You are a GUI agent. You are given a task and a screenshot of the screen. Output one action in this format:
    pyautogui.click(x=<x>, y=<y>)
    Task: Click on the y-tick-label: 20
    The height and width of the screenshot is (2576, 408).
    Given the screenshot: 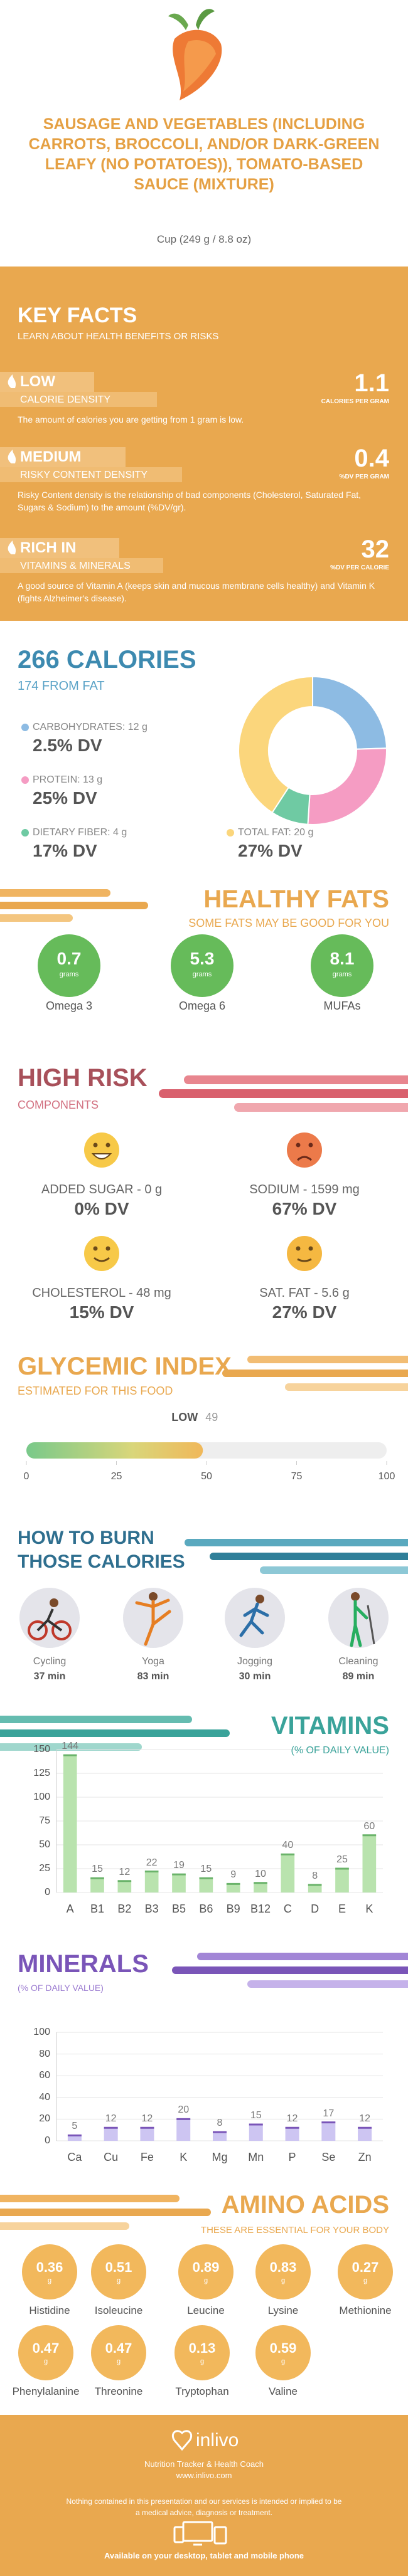 What is the action you would take?
    pyautogui.click(x=44, y=2119)
    